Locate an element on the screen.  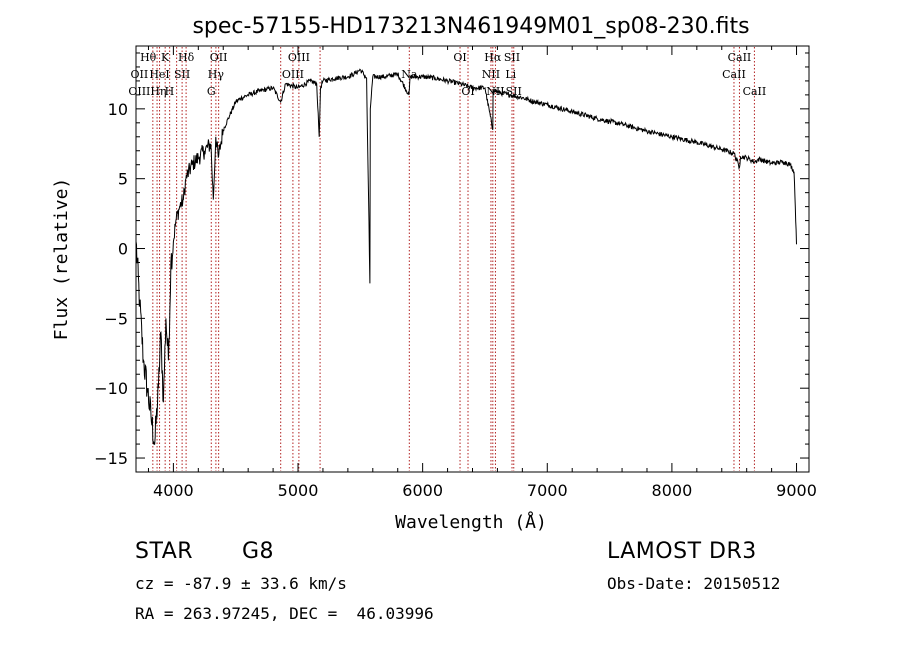
subclass-label: G8 is located at coordinates (258, 551).